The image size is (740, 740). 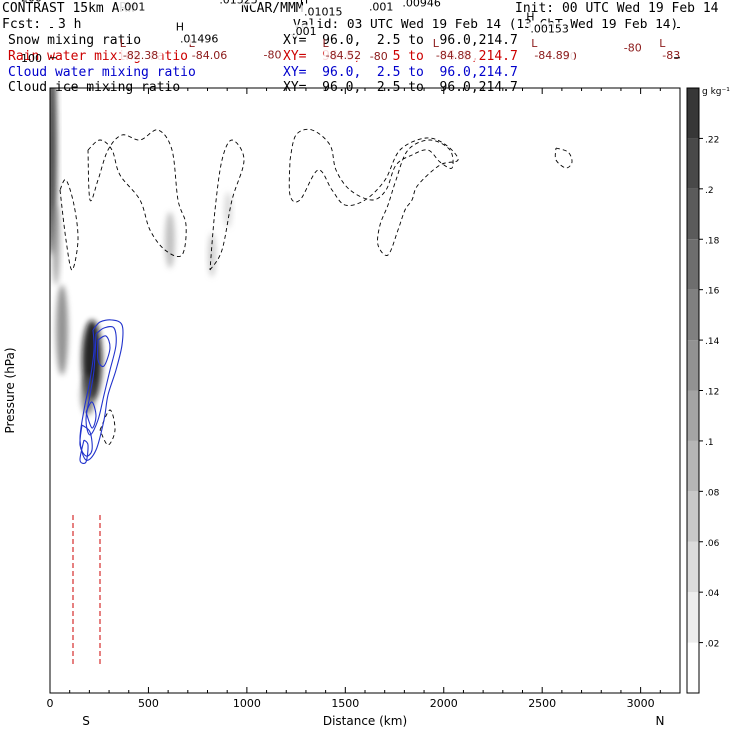 I want to click on y-tick-label: 200, so click(x=31, y=2).